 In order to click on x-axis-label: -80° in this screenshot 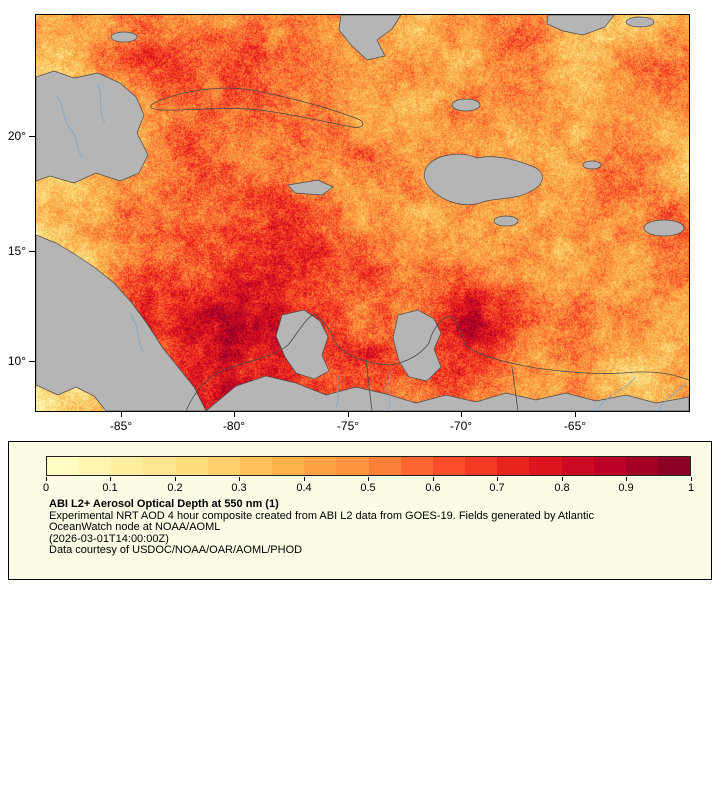, I will do `click(234, 426)`.